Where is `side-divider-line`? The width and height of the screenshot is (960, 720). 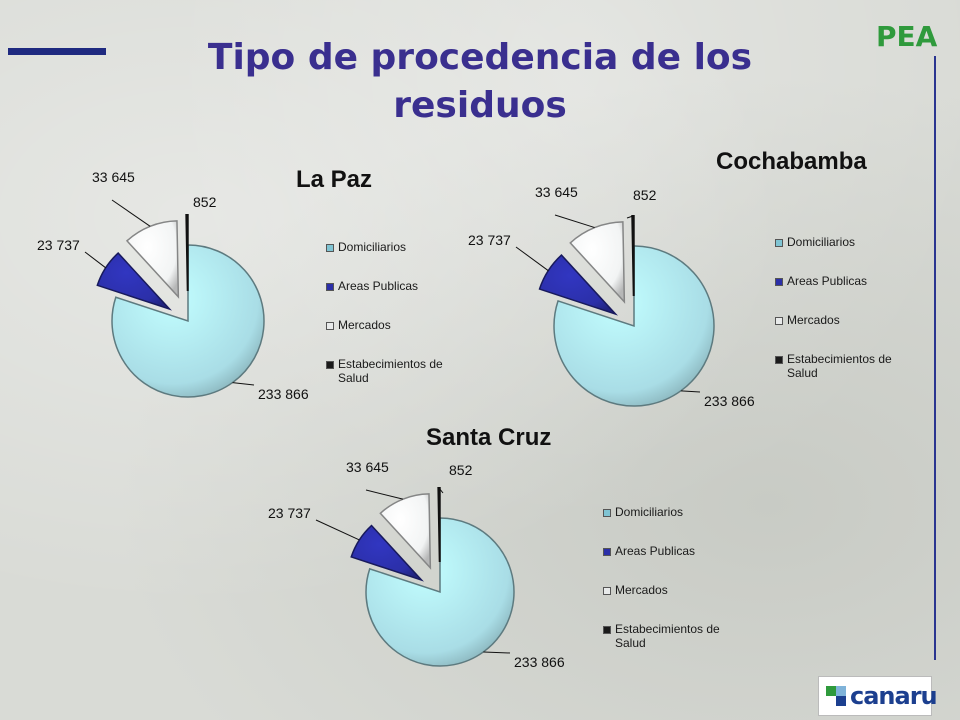
side-divider-line is located at coordinates (935, 358).